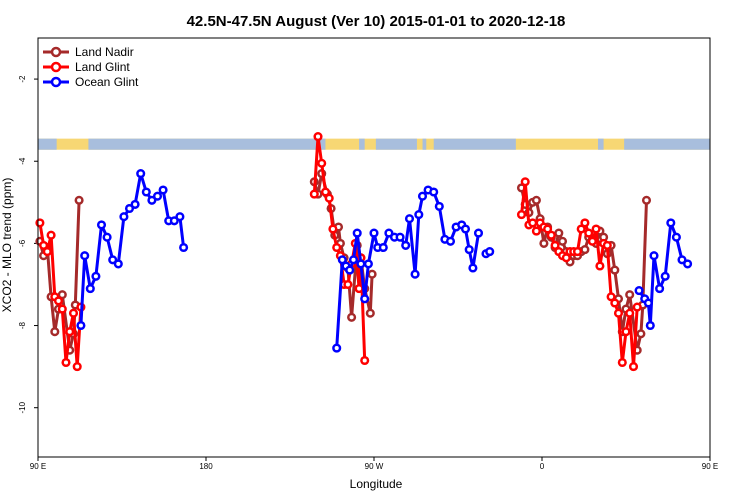 Image resolution: width=750 pixels, height=500 pixels. I want to click on x-tick-label: 0, so click(542, 466).